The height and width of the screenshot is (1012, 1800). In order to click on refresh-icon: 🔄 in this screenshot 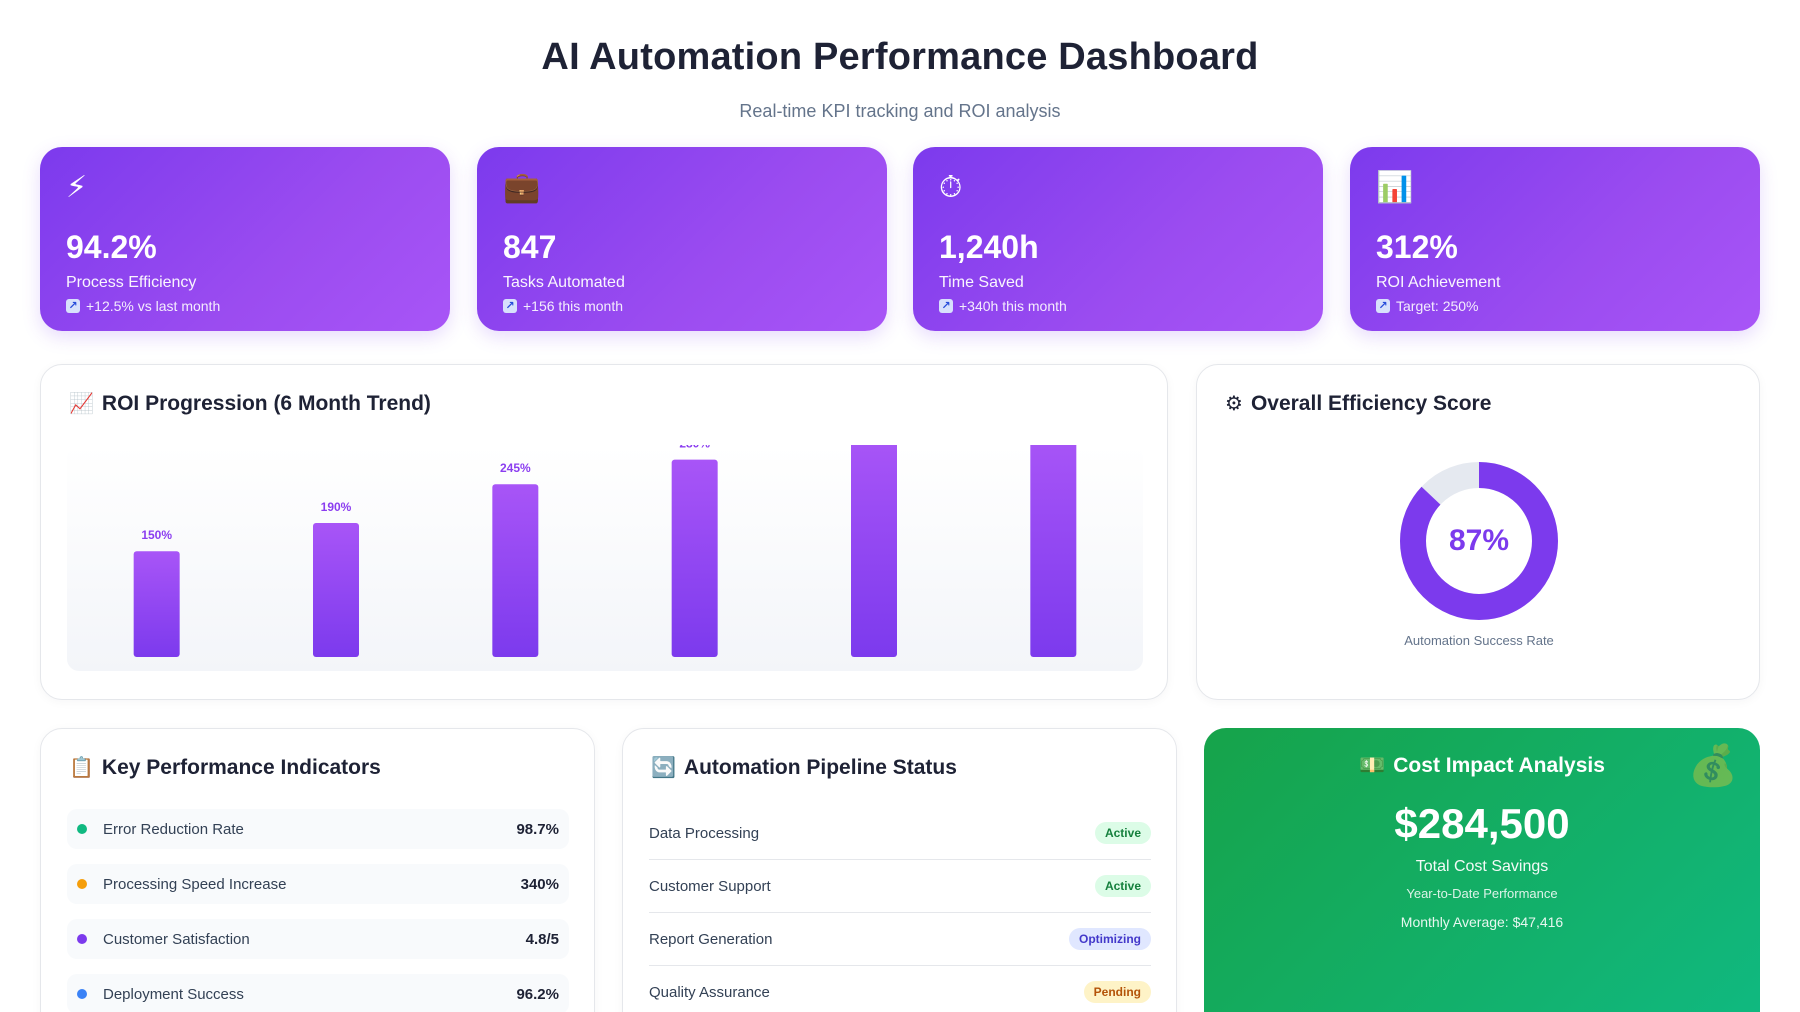, I will do `click(663, 768)`.